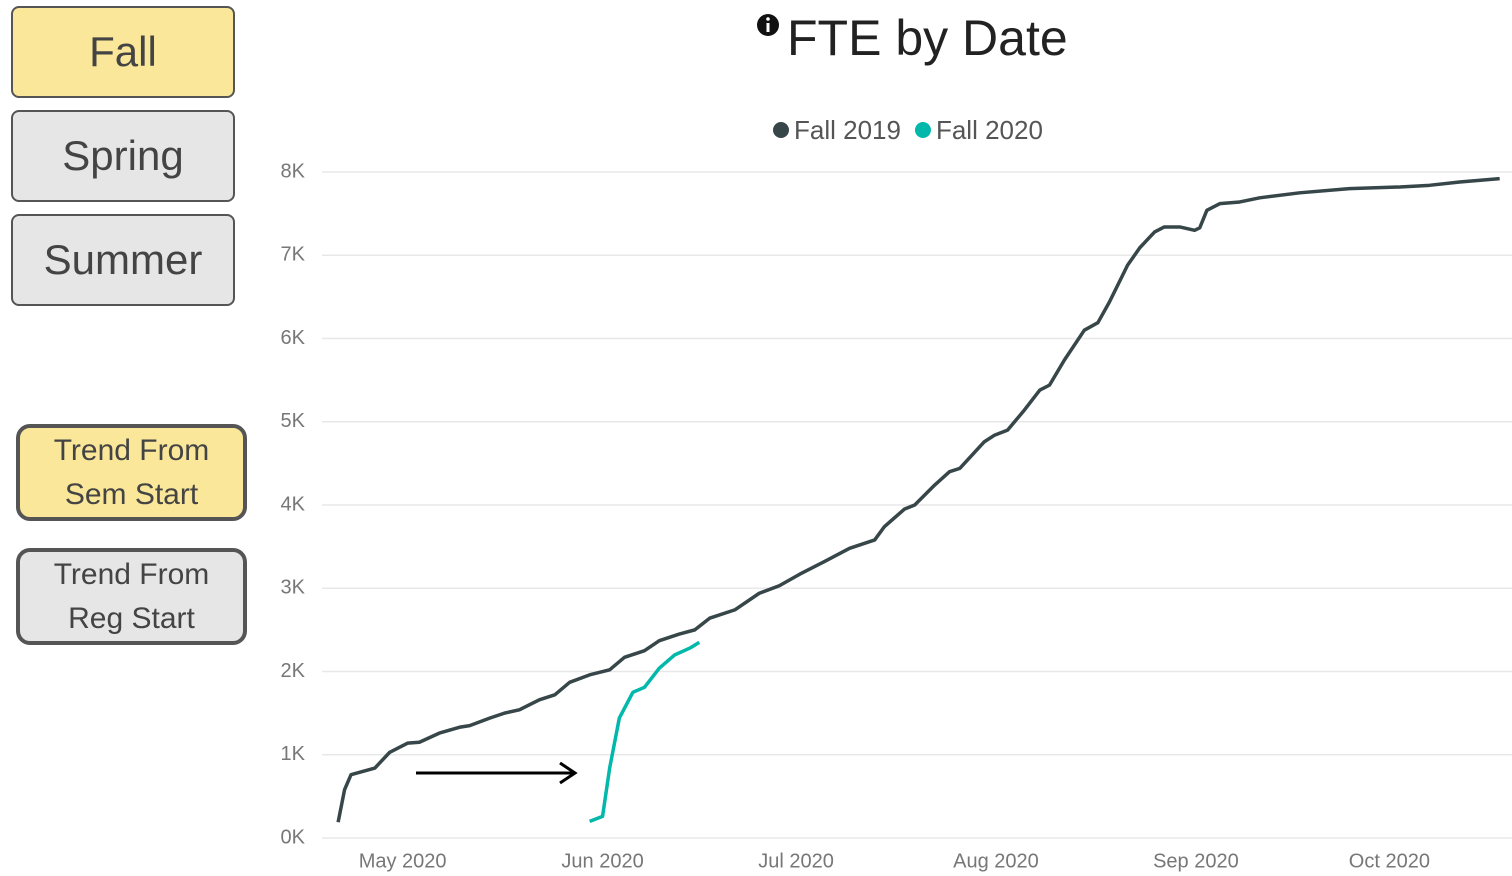  Describe the element at coordinates (293, 504) in the screenshot. I see `y-tick-label: 4K` at that location.